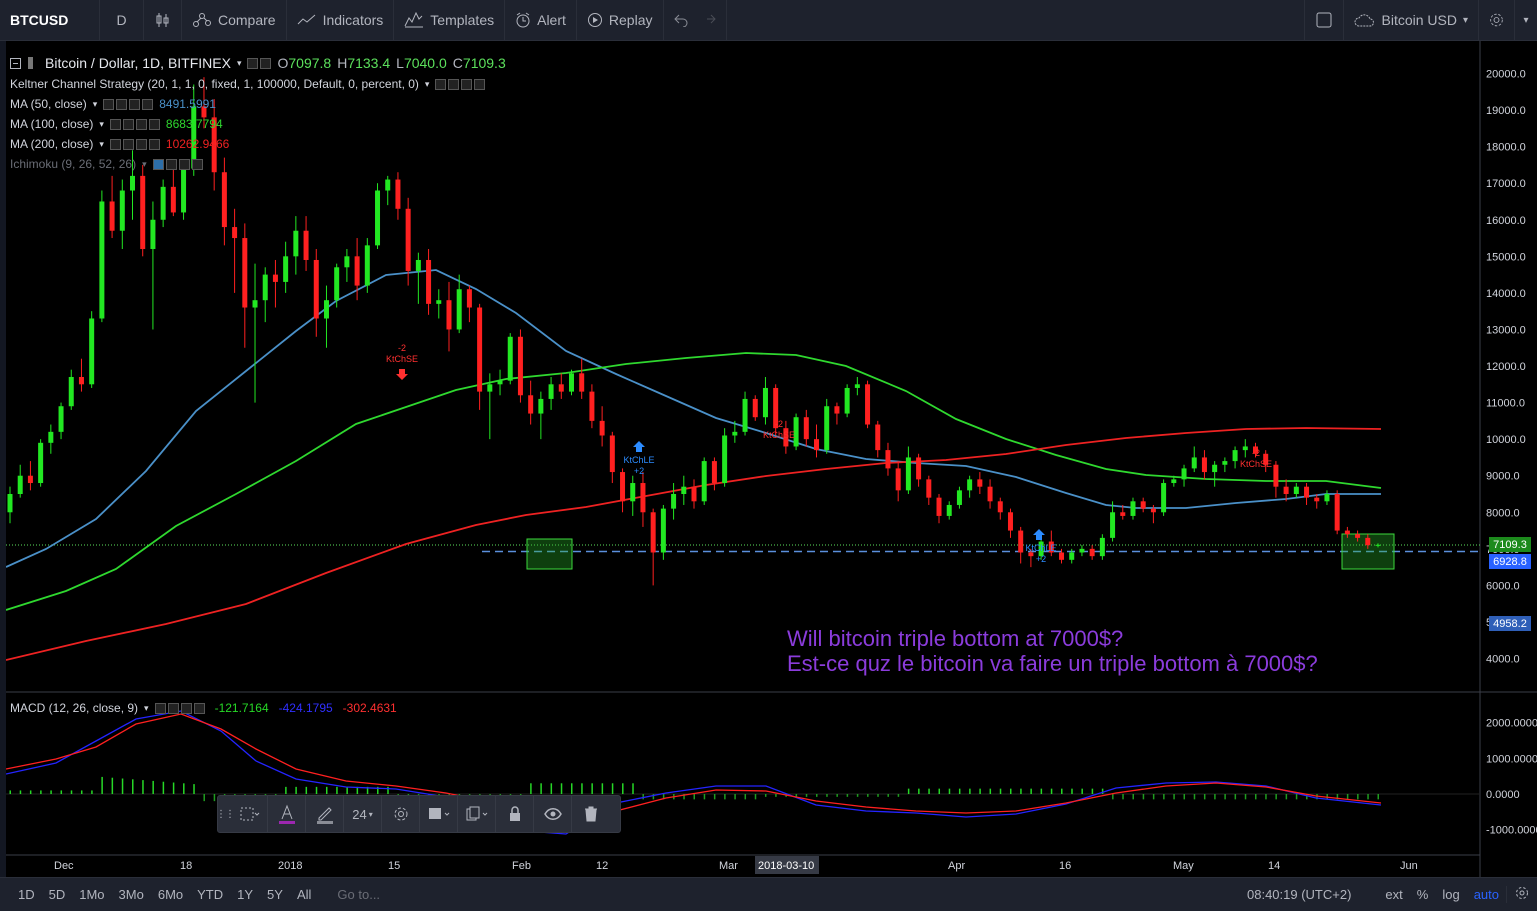  What do you see at coordinates (250, 814) in the screenshot?
I see `template-button` at bounding box center [250, 814].